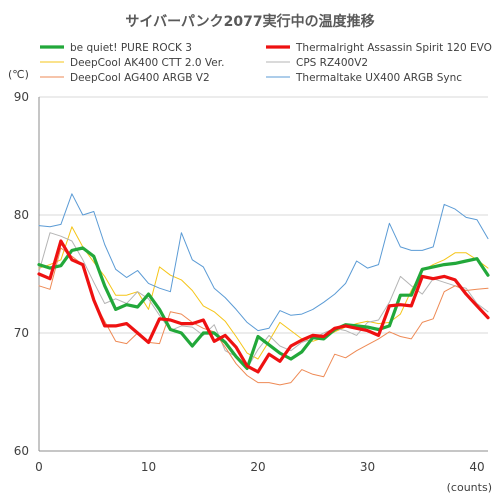  I want to click on x-tick-label-10: 10, so click(148, 467).